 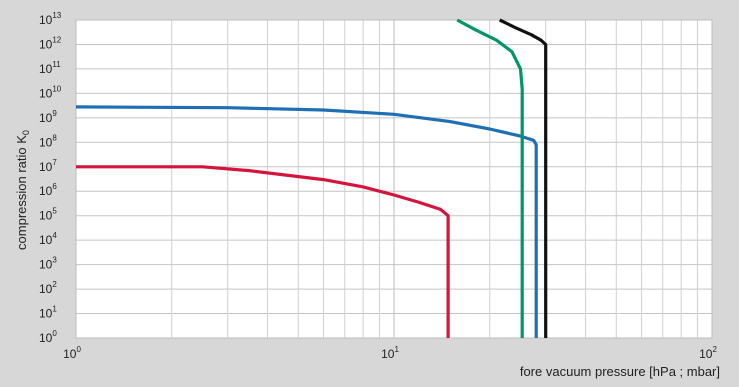 I want to click on y-axis-label: compression ratio K0, so click(x=22, y=190).